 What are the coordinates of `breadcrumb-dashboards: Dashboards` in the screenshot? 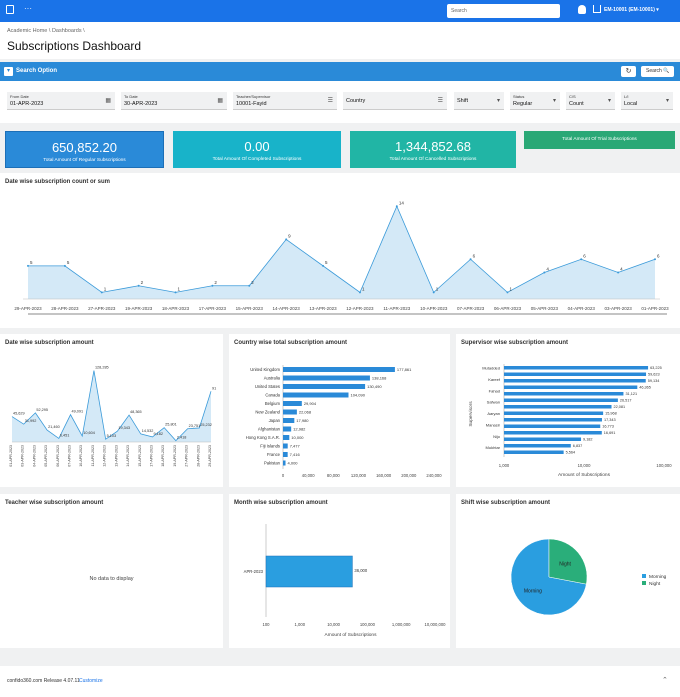 It's located at (66, 31).